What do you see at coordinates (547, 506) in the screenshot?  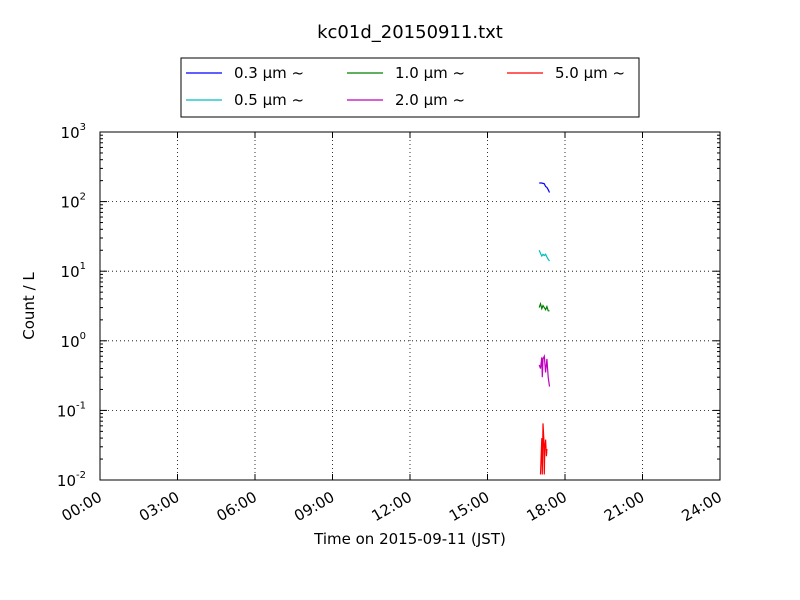 I see `x-tick-label: 18:00` at bounding box center [547, 506].